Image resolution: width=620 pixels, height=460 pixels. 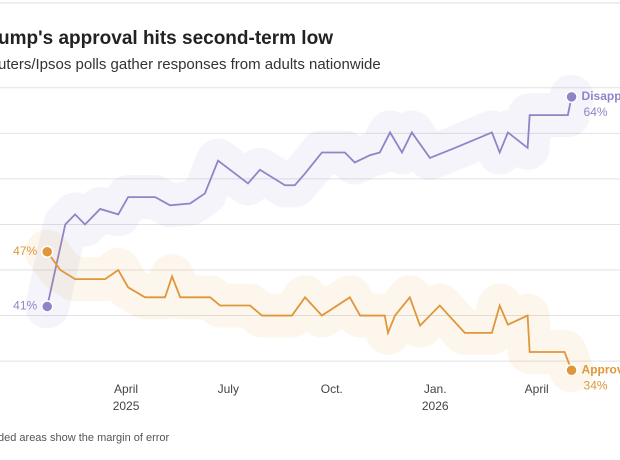 I want to click on value-label: 64%, so click(x=596, y=112).